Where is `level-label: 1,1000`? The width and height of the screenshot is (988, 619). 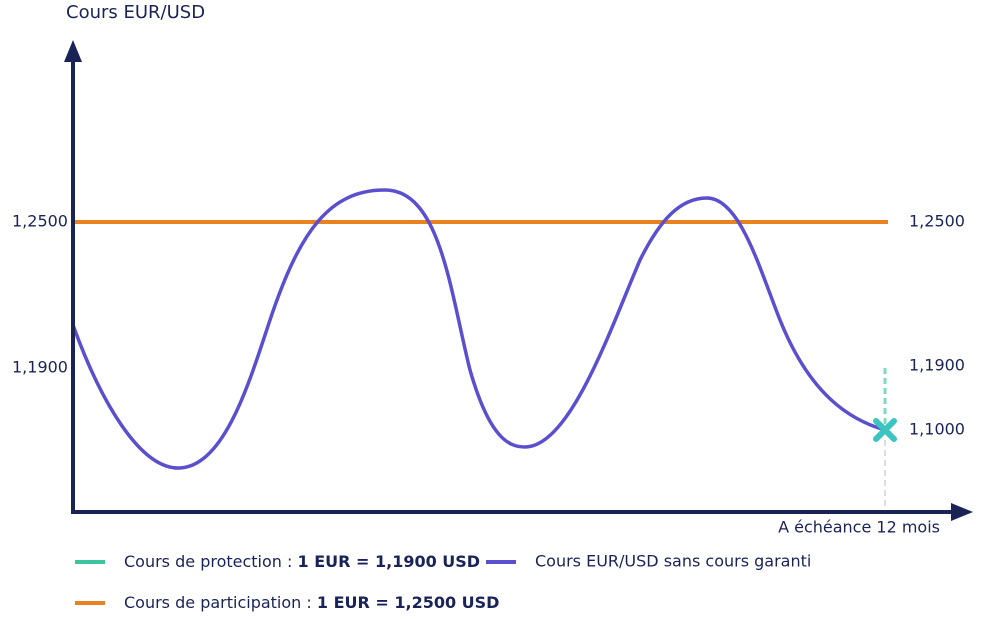
level-label: 1,1000 is located at coordinates (937, 429).